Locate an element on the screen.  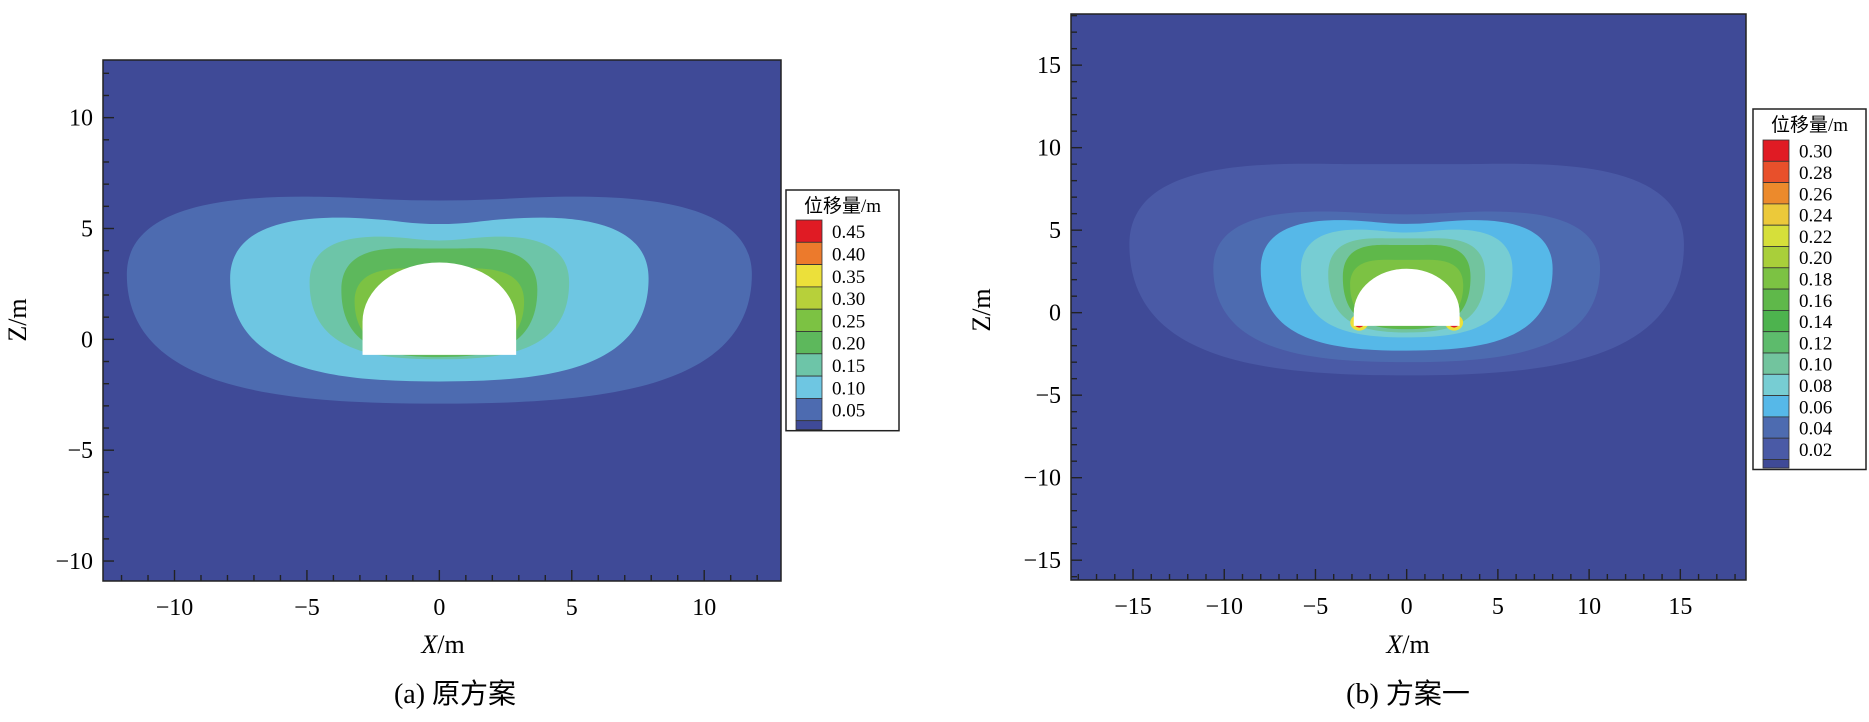
legend-label: 0.12 is located at coordinates (1815, 343).